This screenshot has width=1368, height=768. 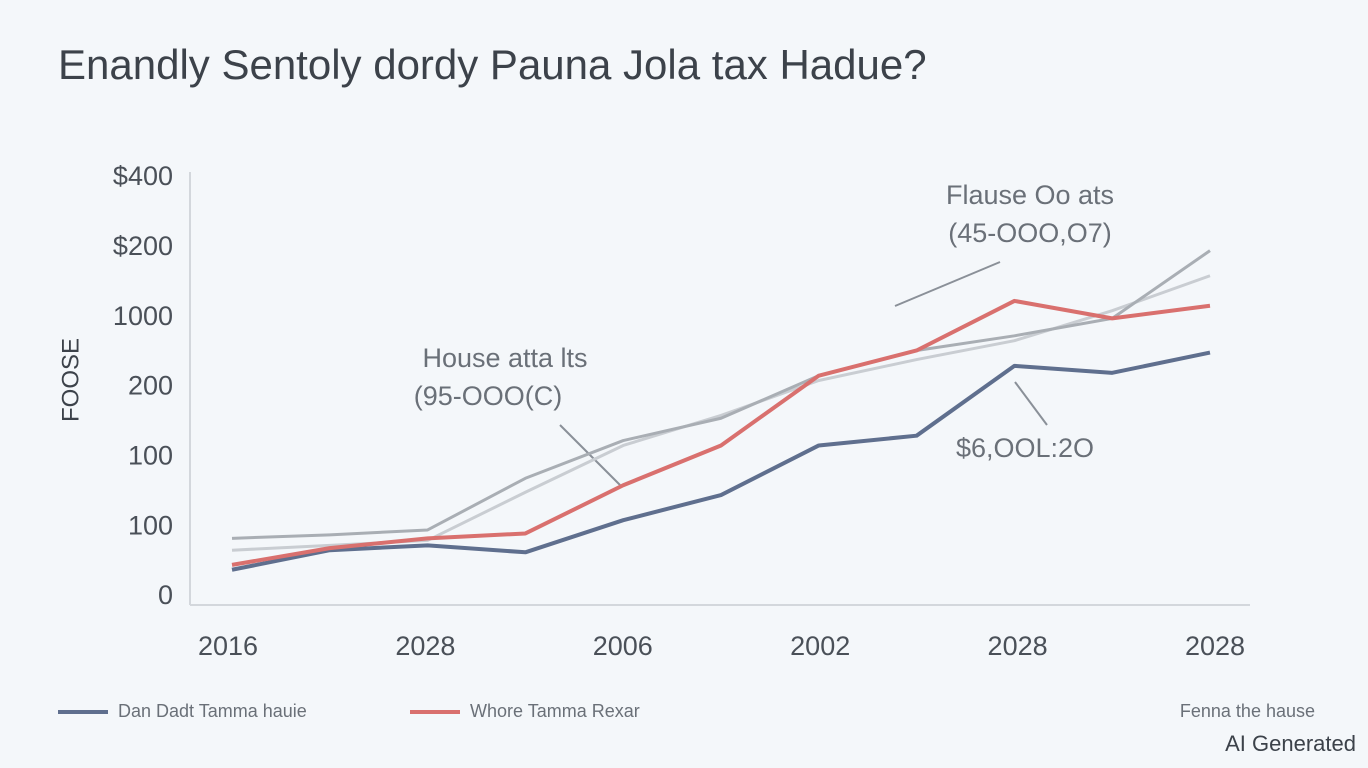 I want to click on annotation: (45-OOO,O7), so click(x=1030, y=233).